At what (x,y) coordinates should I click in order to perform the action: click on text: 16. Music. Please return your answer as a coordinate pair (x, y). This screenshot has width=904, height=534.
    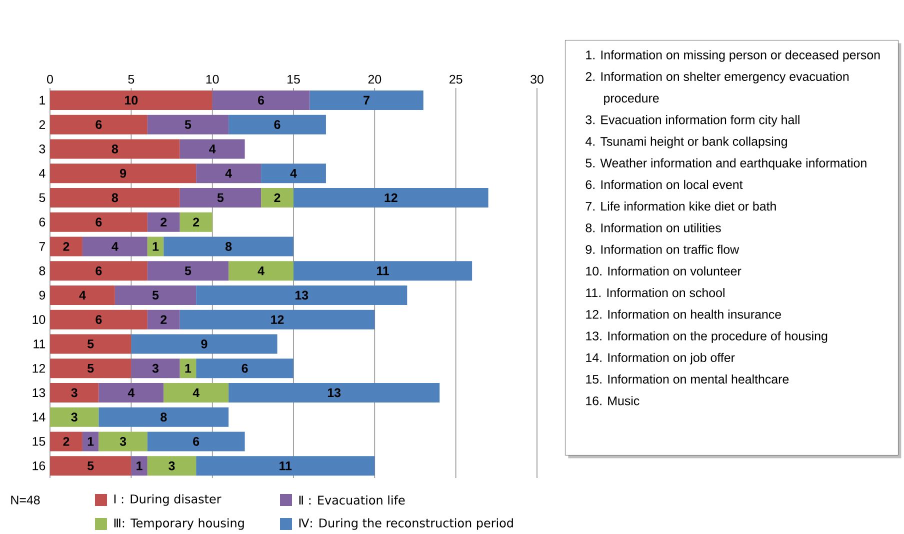
    Looking at the image, I should click on (613, 401).